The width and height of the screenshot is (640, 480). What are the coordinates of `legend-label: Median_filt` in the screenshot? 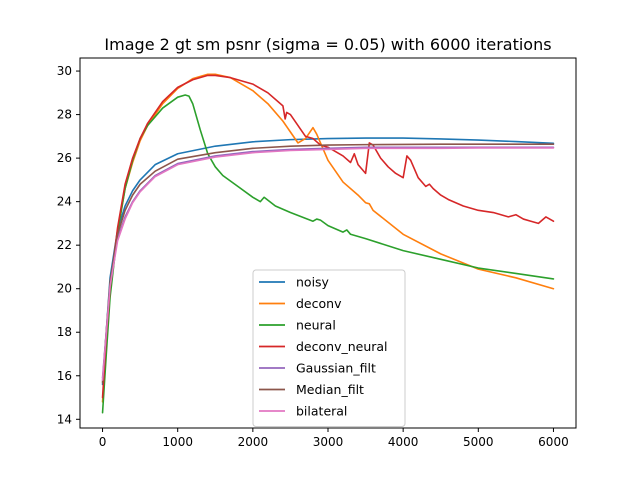 It's located at (330, 389).